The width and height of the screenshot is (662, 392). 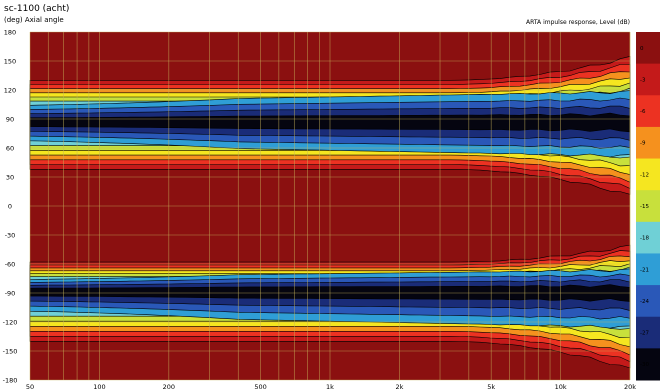 I want to click on colorbar-tick-label: -9, so click(x=643, y=144).